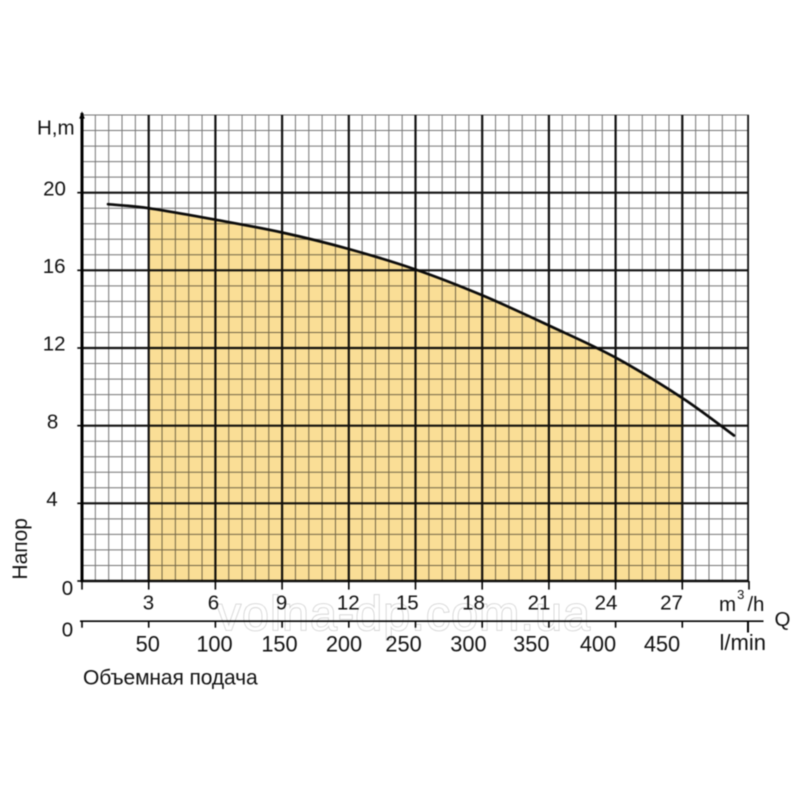 This screenshot has height=800, width=800. I want to click on svg-text: 8, so click(52, 421).